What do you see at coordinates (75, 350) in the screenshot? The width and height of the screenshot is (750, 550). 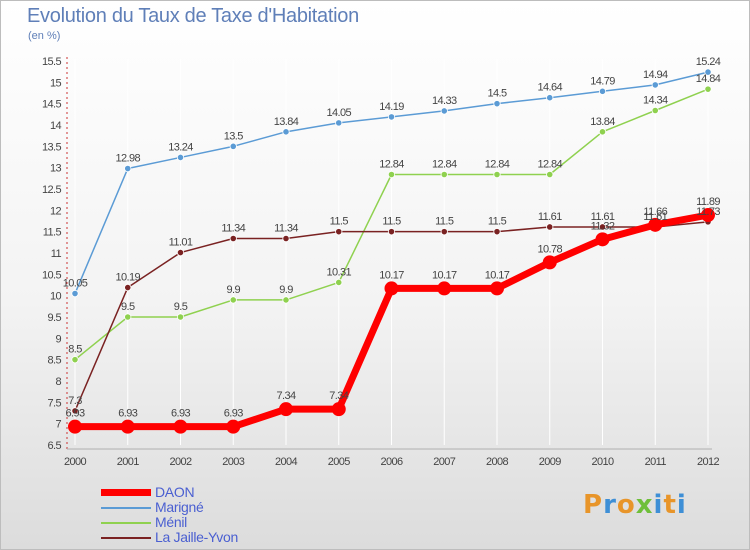 I see `data-label-menil: 8.5` at bounding box center [75, 350].